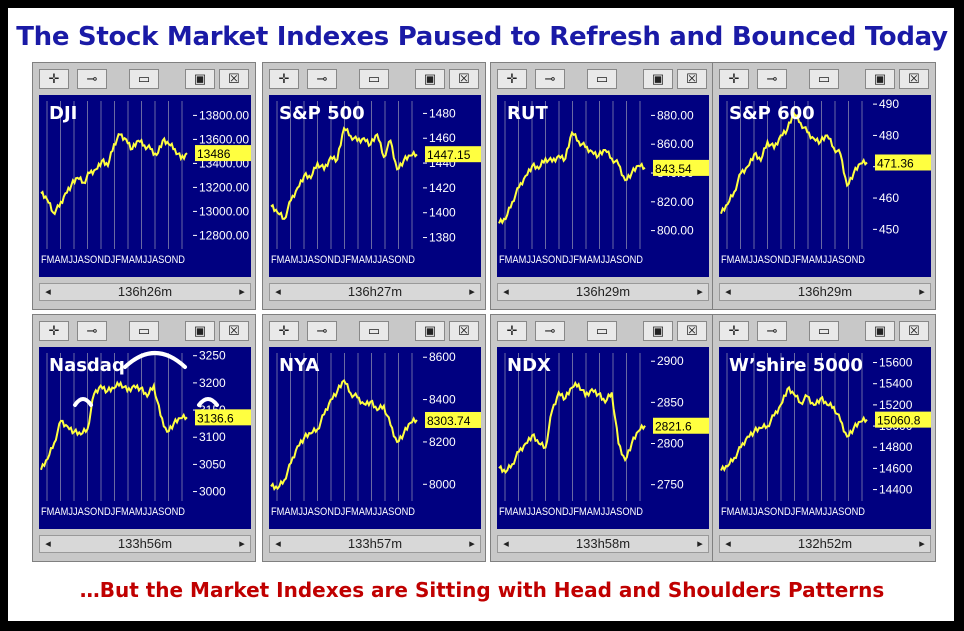 The width and height of the screenshot is (964, 631). What do you see at coordinates (145, 292) in the screenshot?
I see `timeline-scrollbar: ◂ 136h26m ▸` at bounding box center [145, 292].